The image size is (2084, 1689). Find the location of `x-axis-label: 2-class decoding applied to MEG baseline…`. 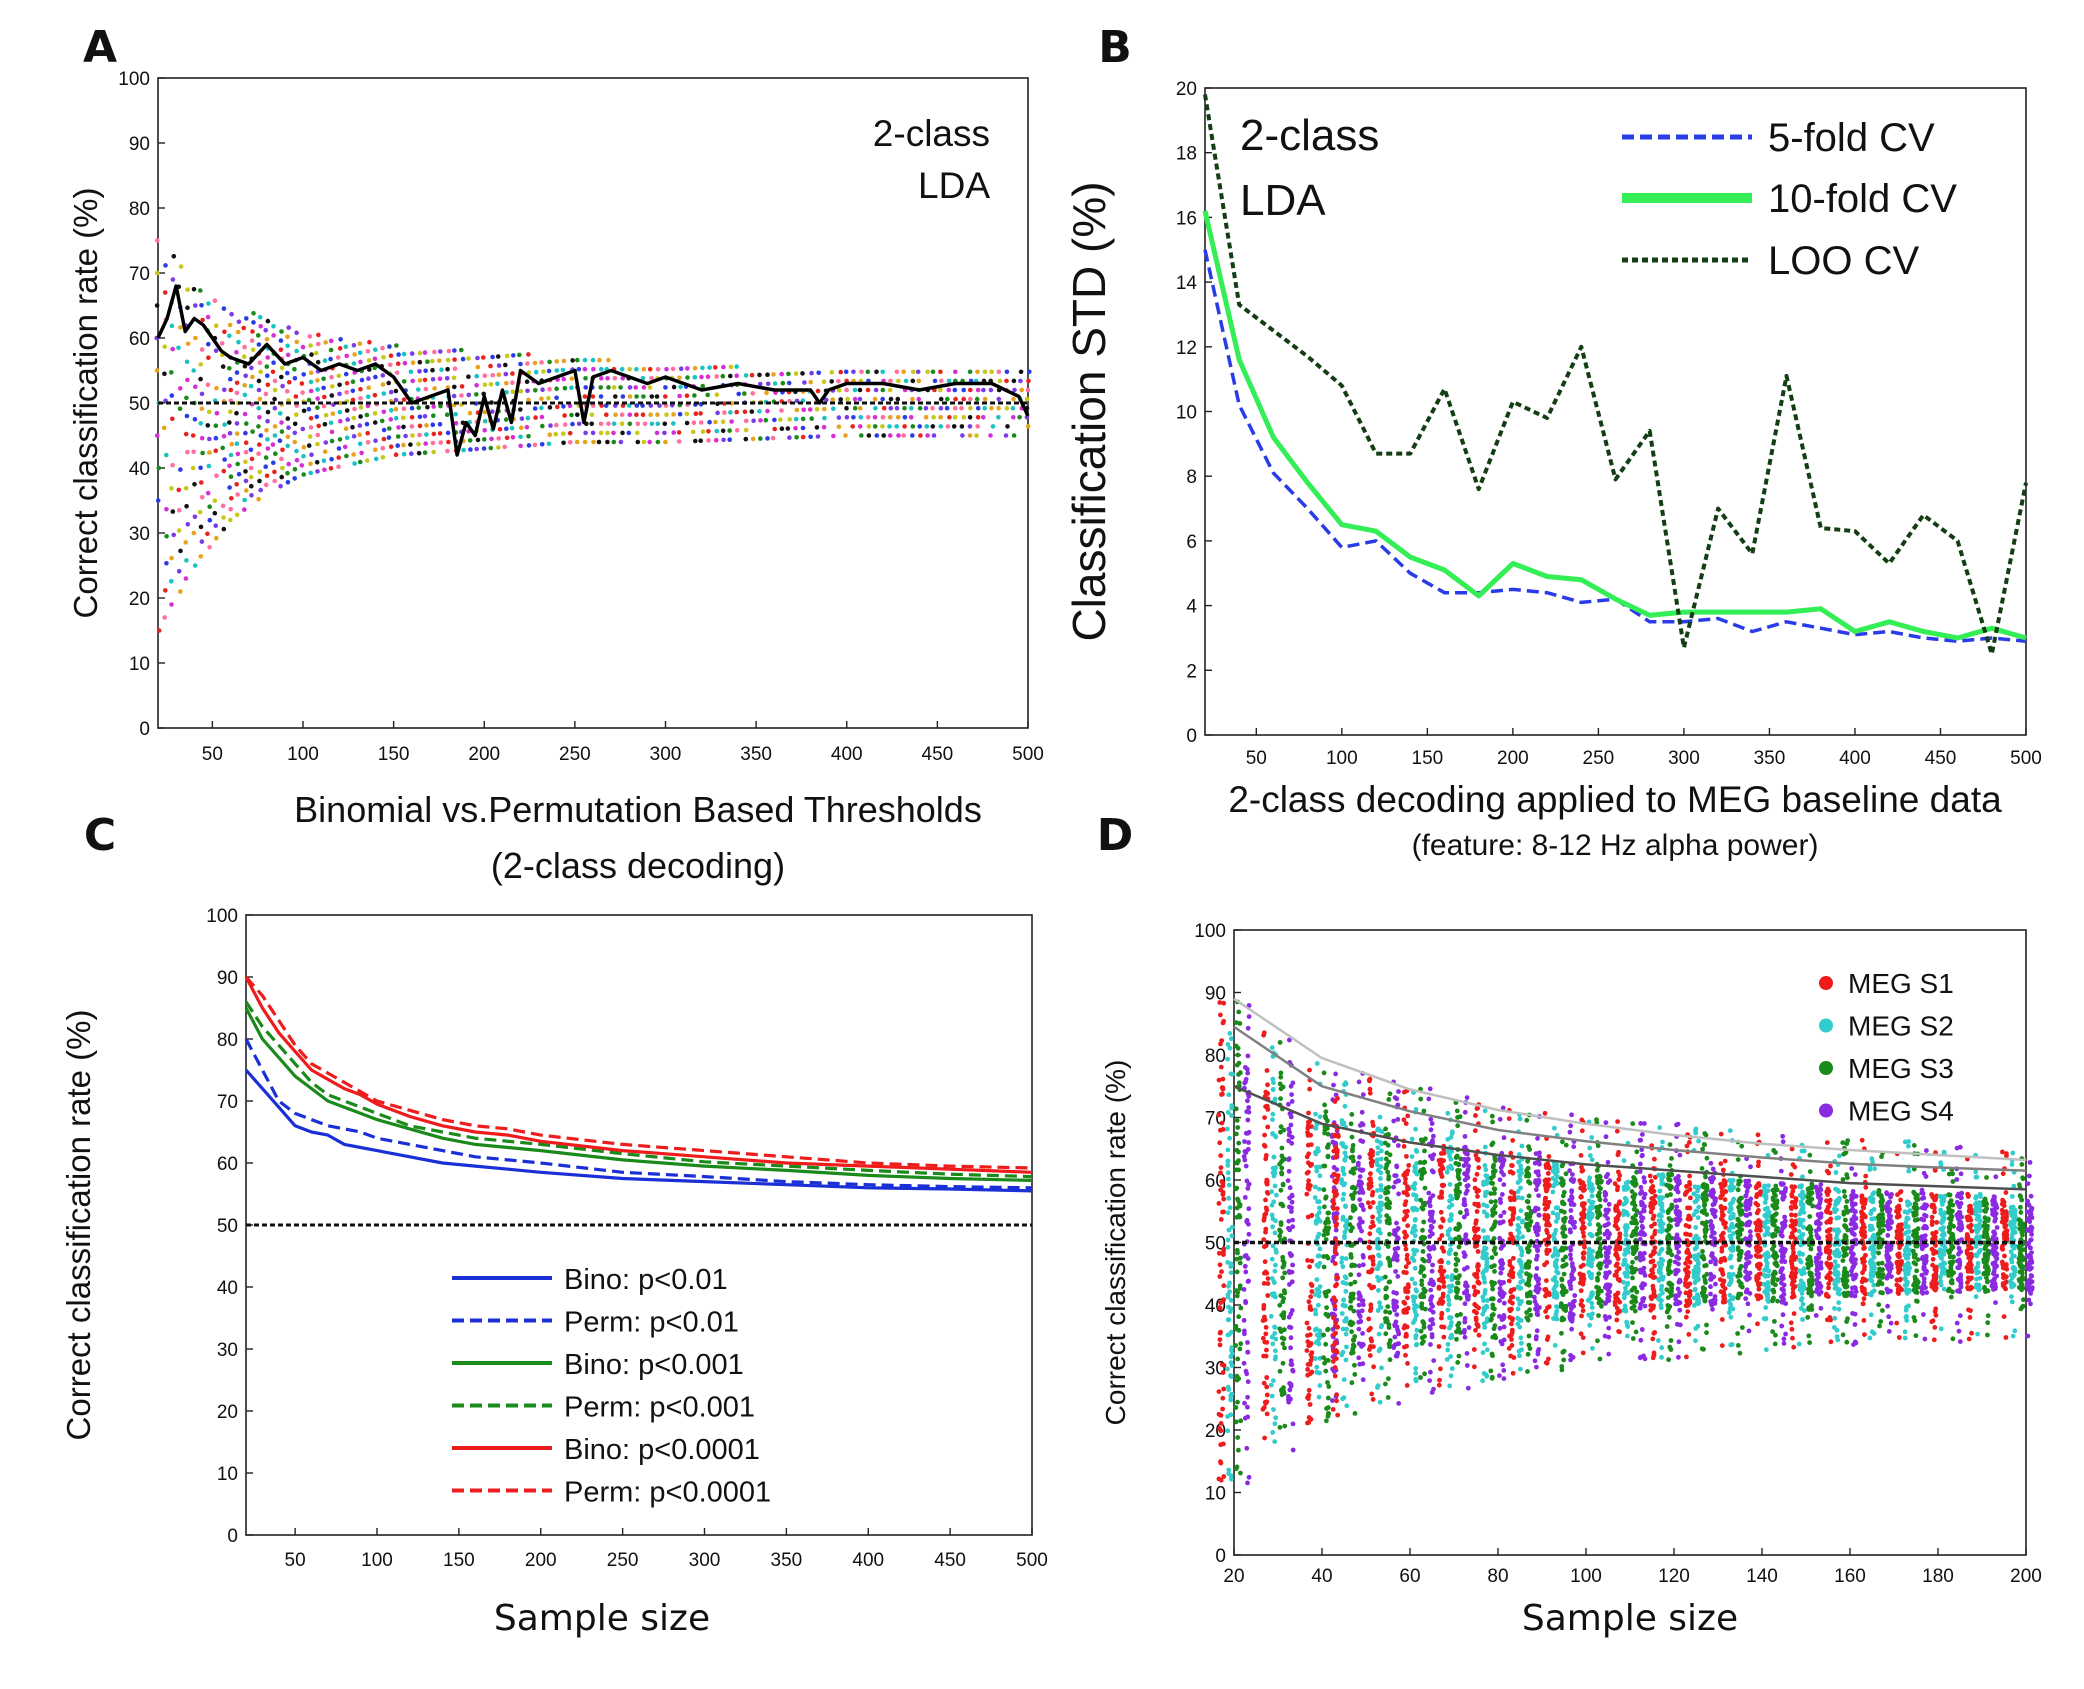

x-axis-label: 2-class decoding applied to MEG baseline… is located at coordinates (1615, 799).